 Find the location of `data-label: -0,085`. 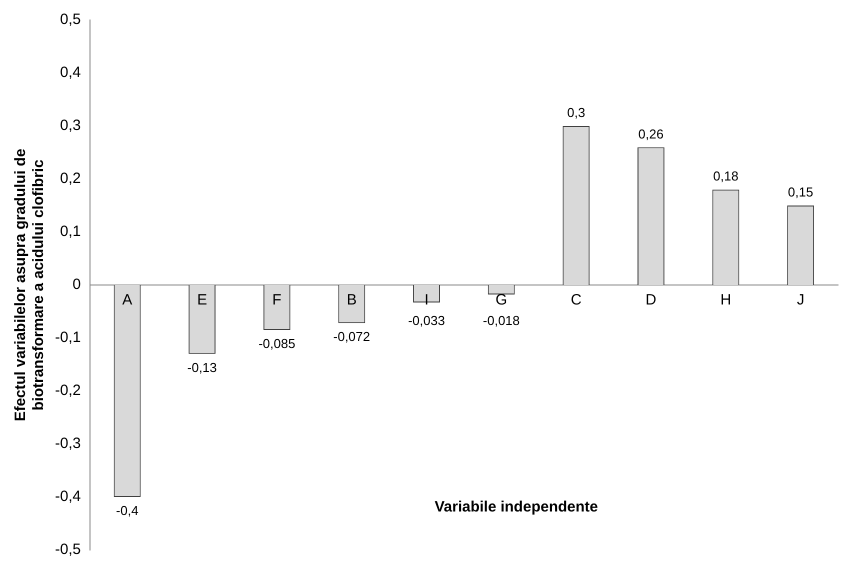

data-label: -0,085 is located at coordinates (277, 344).